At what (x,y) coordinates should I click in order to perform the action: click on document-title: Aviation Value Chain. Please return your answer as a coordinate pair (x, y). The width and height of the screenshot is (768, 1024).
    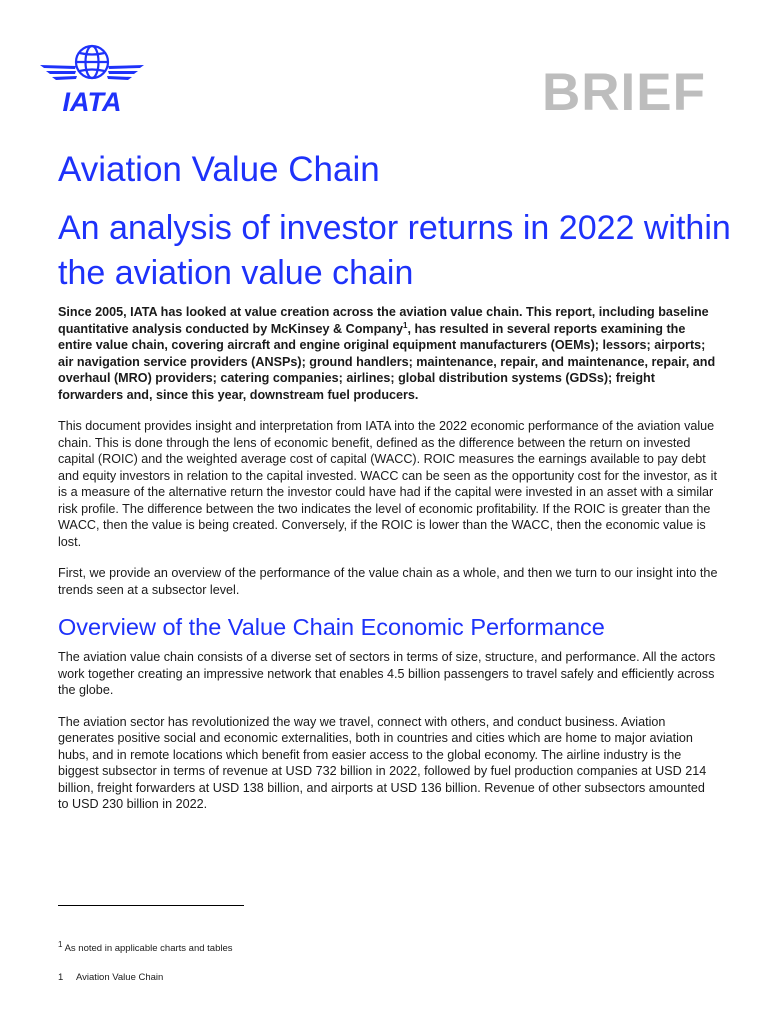
    Looking at the image, I should click on (219, 169).